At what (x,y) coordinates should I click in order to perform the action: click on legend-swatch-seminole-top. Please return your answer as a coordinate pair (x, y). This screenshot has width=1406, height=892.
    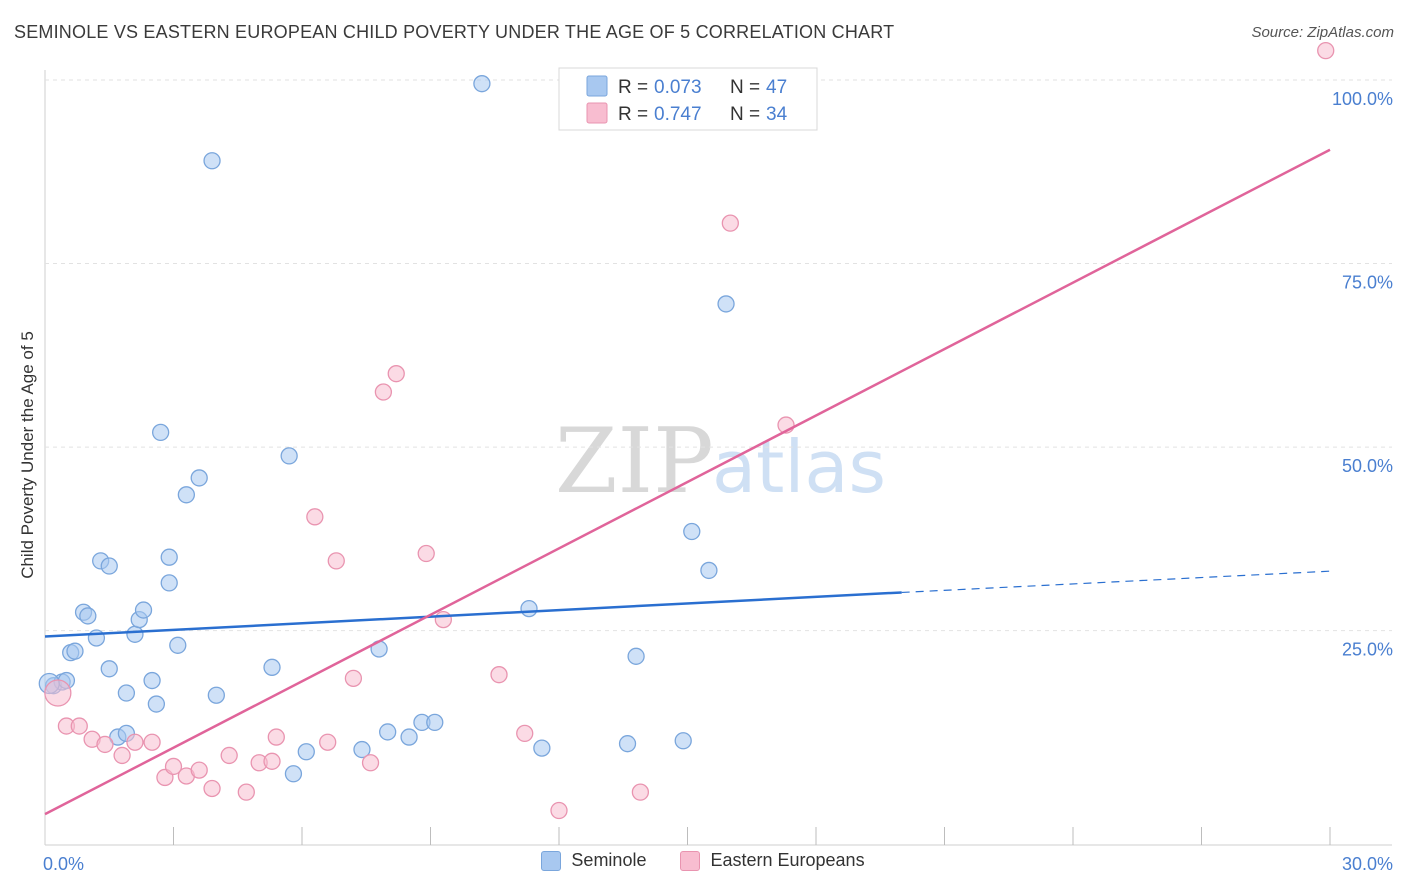
    Looking at the image, I should click on (597, 86).